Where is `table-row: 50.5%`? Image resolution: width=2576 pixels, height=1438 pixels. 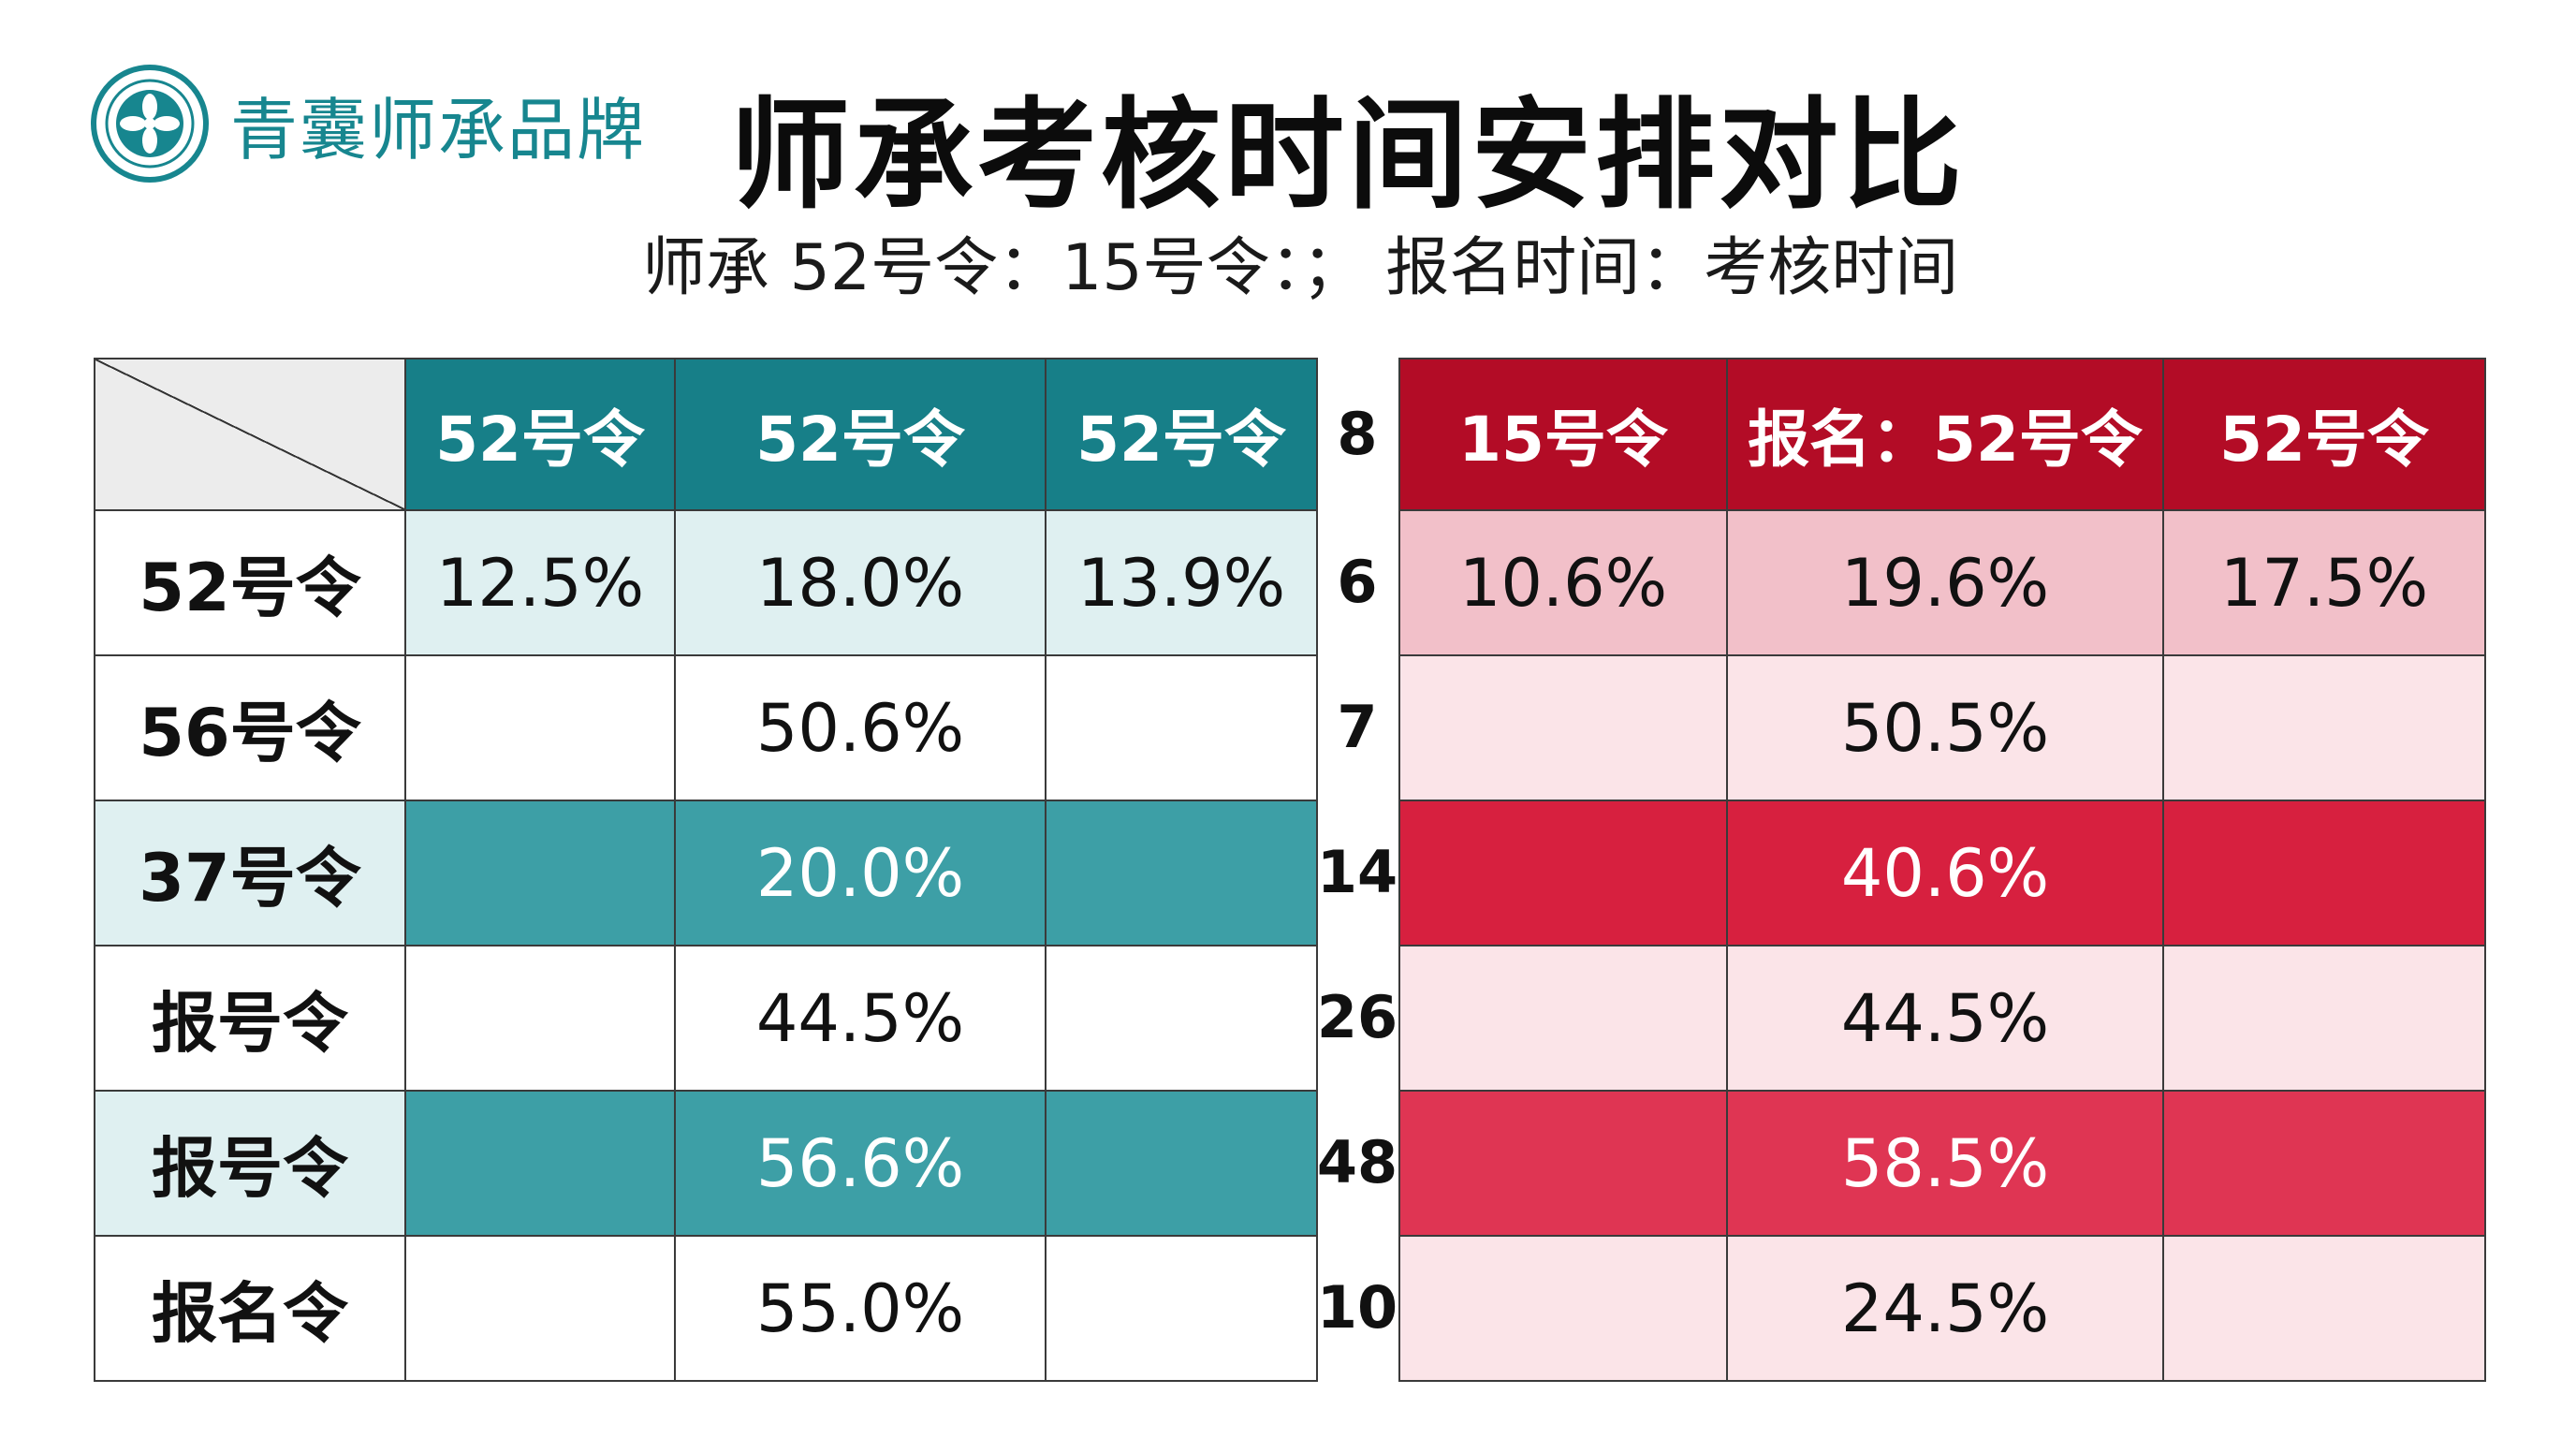 table-row: 50.5% is located at coordinates (1942, 727).